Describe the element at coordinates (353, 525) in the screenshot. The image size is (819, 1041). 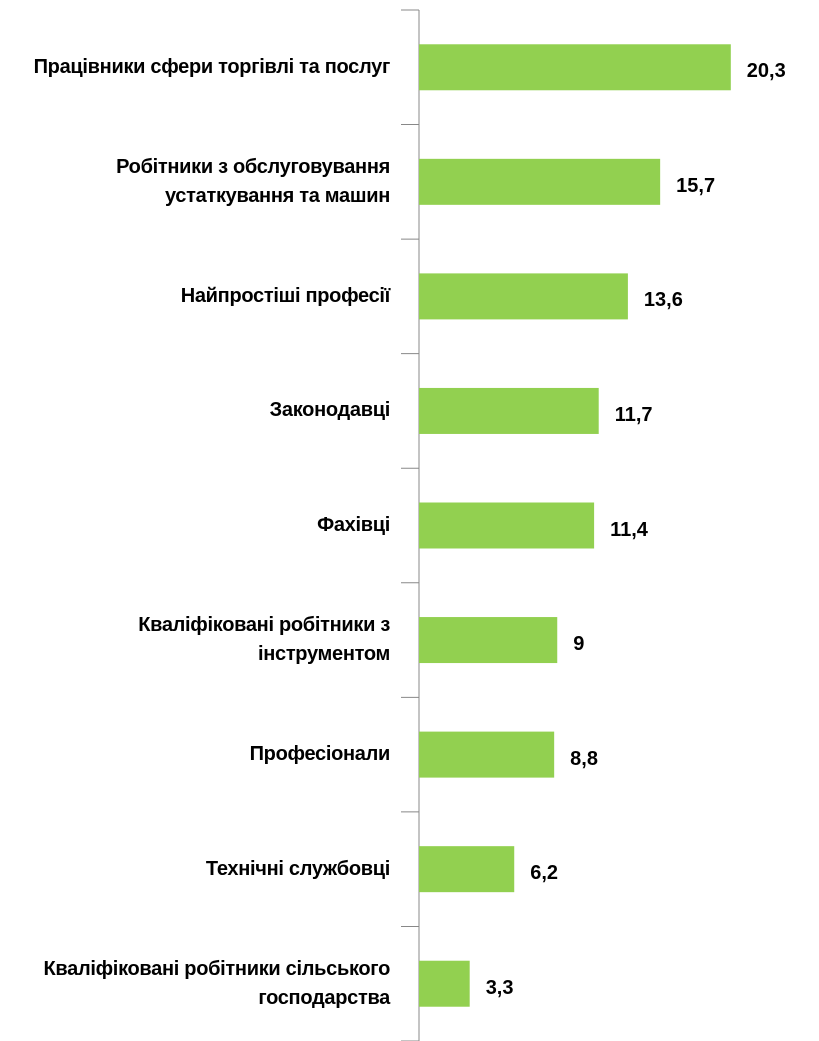
I see `category-label: Фахівці` at that location.